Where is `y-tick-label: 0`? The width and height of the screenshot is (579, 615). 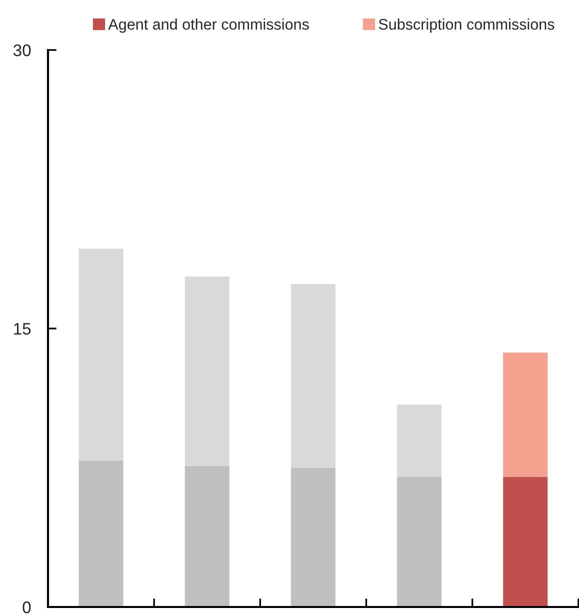 y-tick-label: 0 is located at coordinates (26, 607).